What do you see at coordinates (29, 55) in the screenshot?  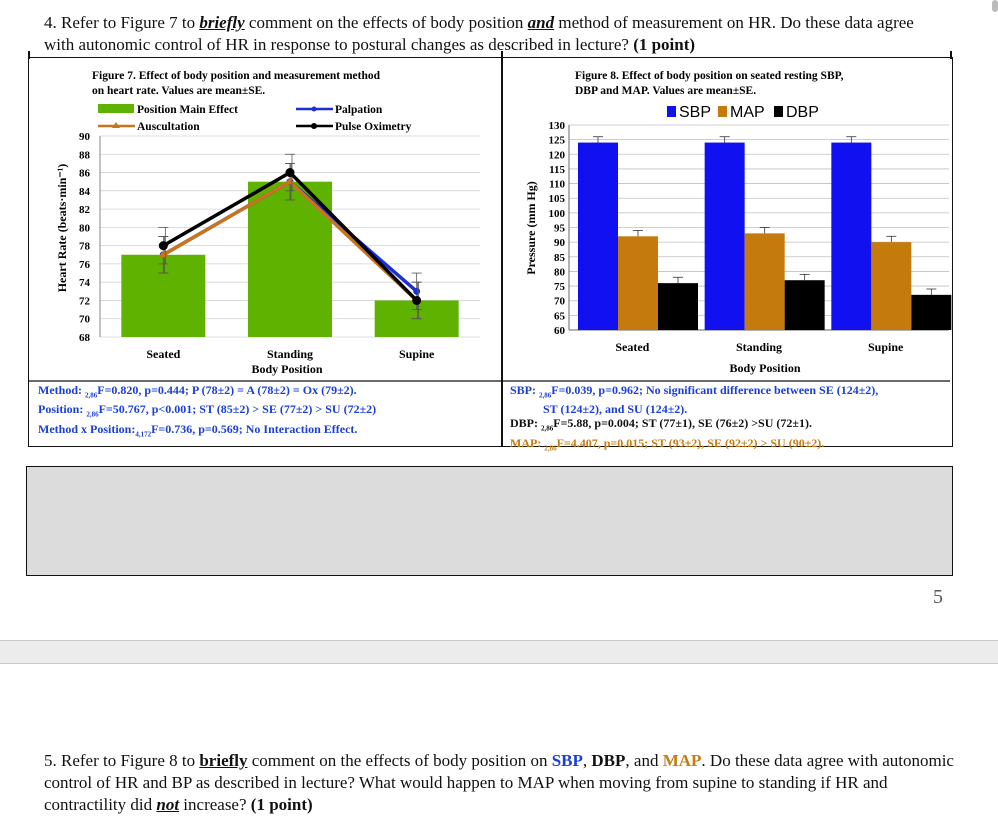 I see `frame-tick-left` at bounding box center [29, 55].